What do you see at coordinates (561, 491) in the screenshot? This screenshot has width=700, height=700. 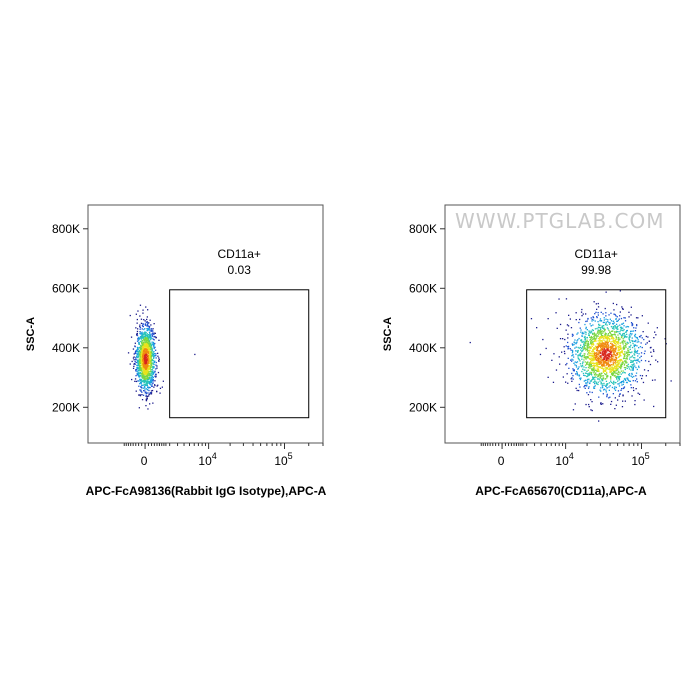 I see `x-axis-label: APC-FcA65670(CD11a),APC-A` at bounding box center [561, 491].